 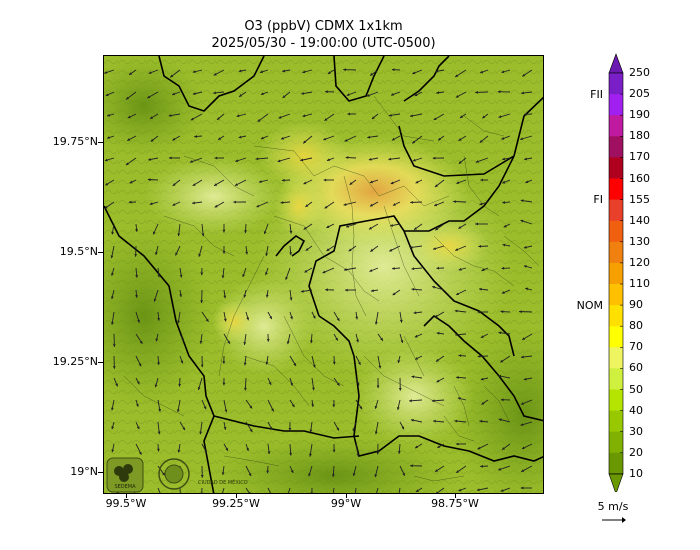 What do you see at coordinates (125, 475) in the screenshot?
I see `sedema-logo: SEDEMA` at bounding box center [125, 475].